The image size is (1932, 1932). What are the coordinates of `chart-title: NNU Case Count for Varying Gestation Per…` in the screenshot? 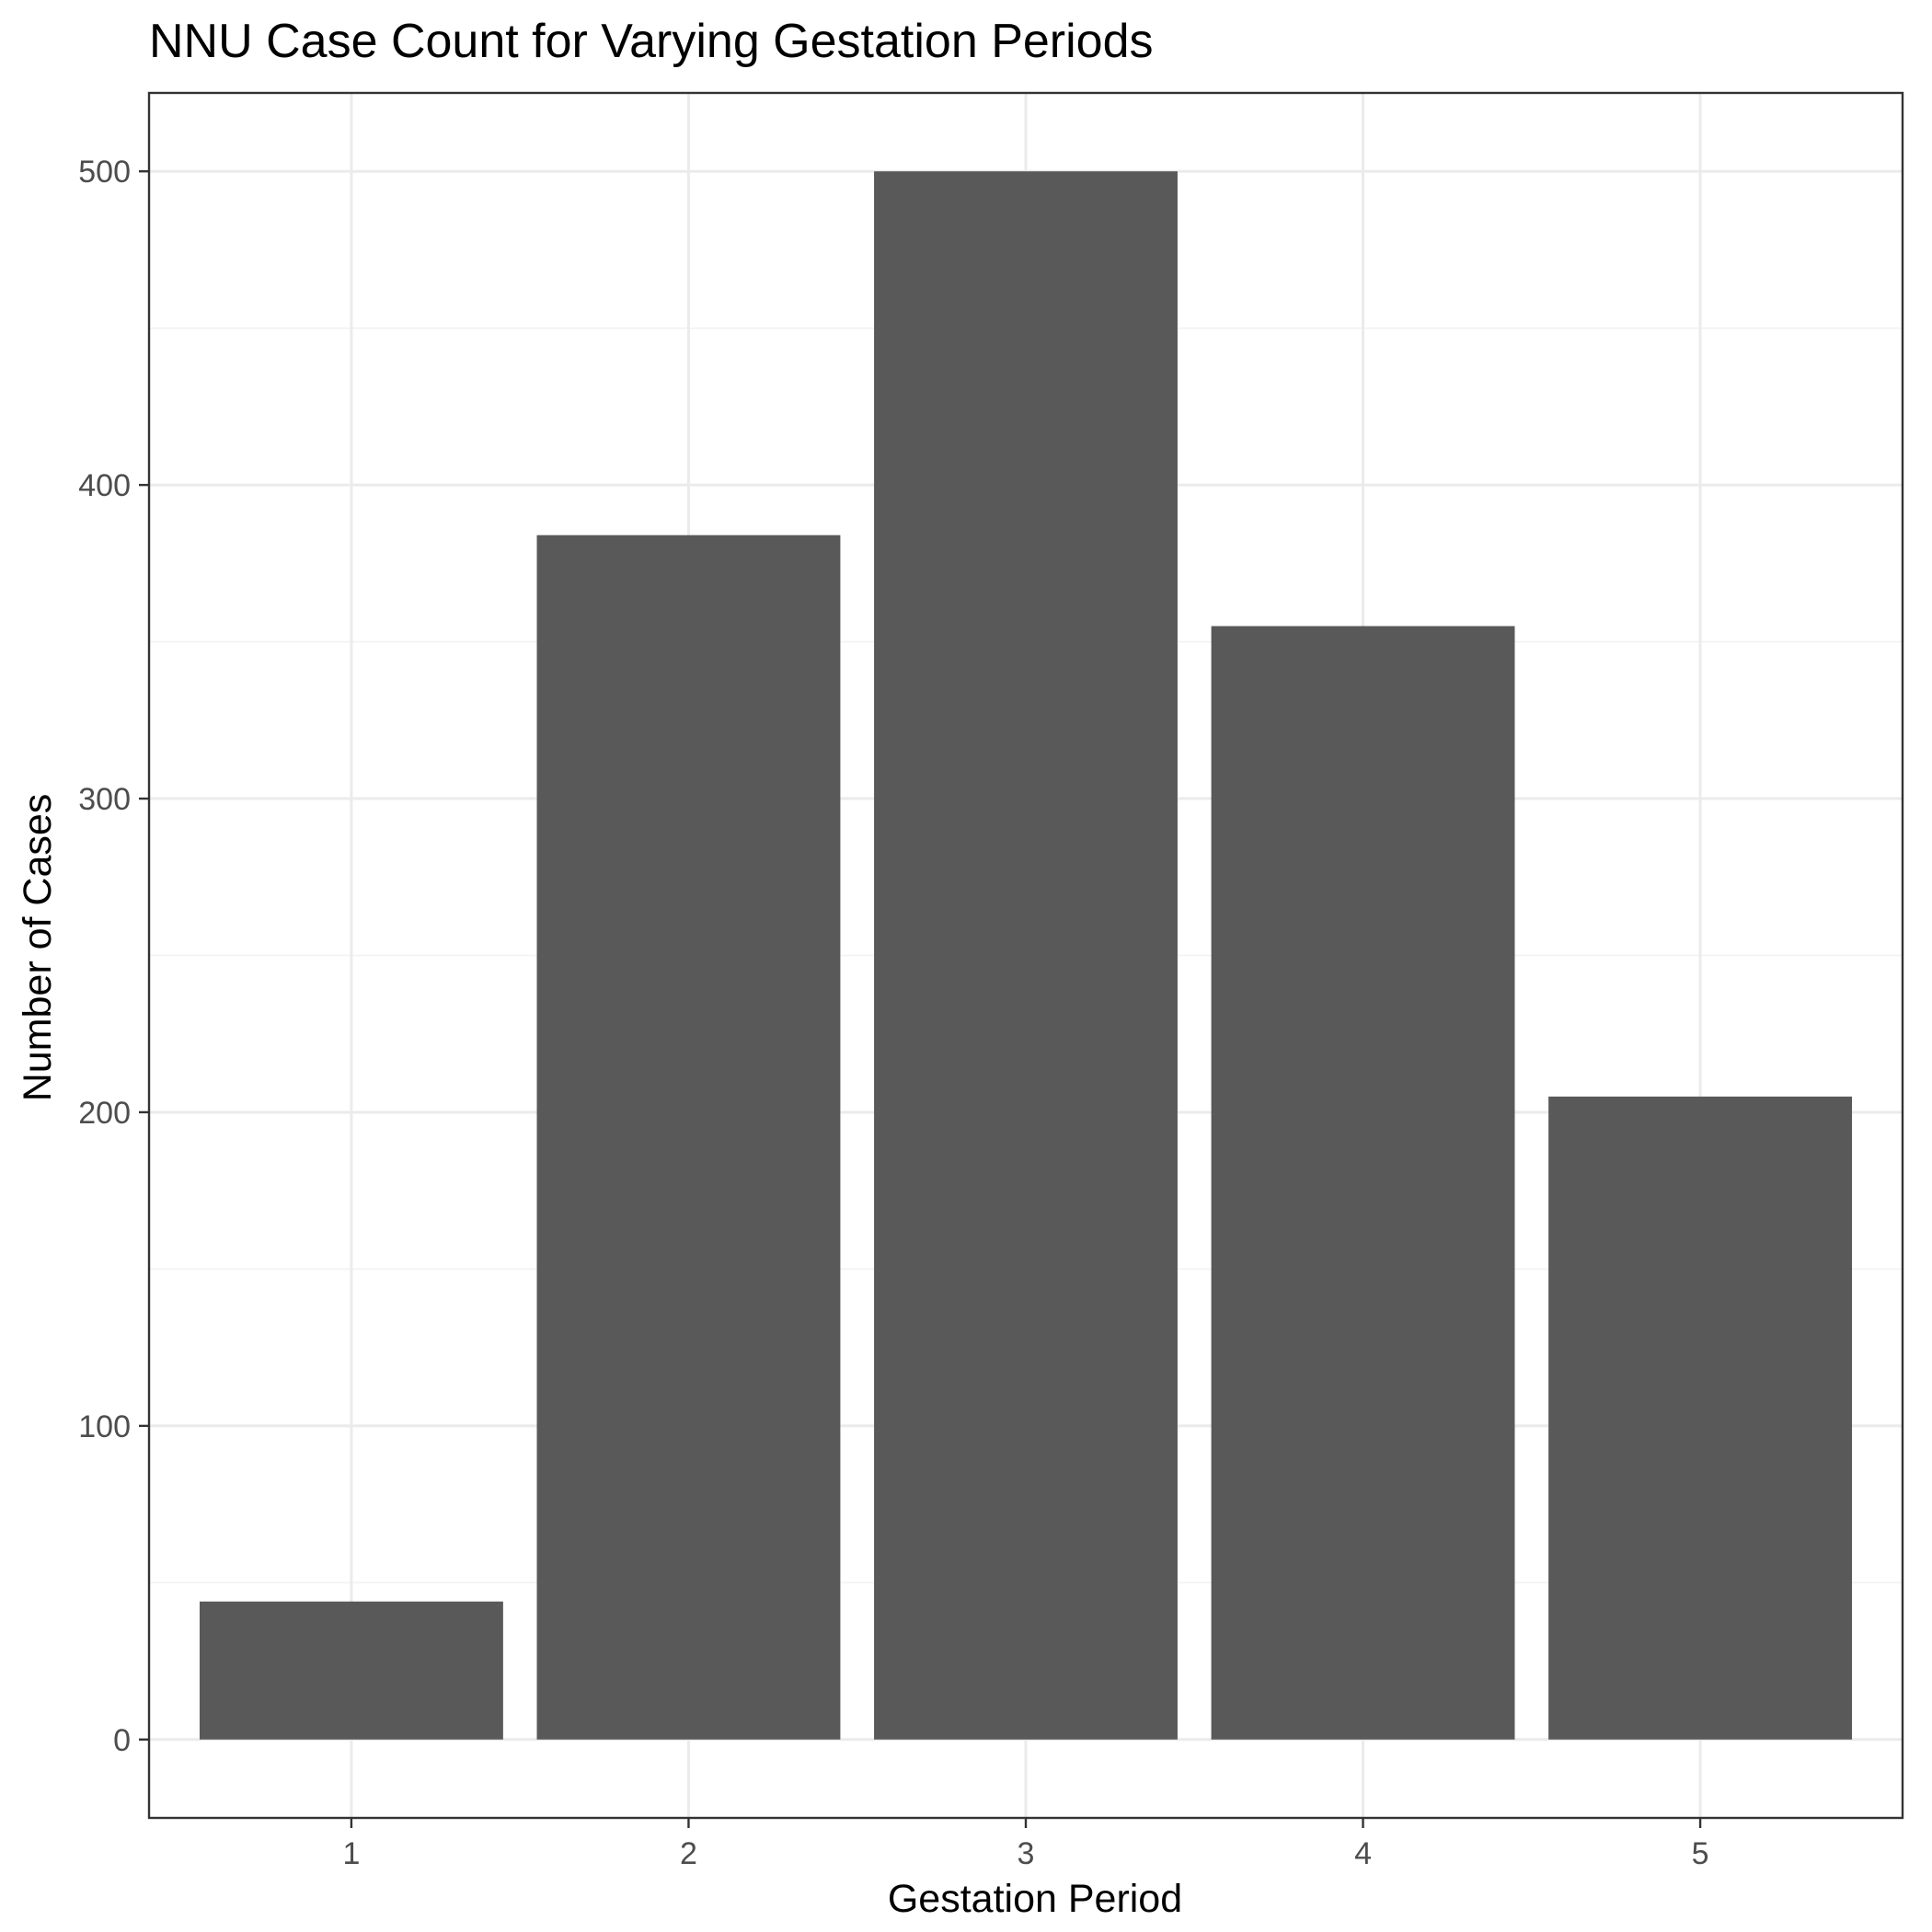 It's located at (651, 41).